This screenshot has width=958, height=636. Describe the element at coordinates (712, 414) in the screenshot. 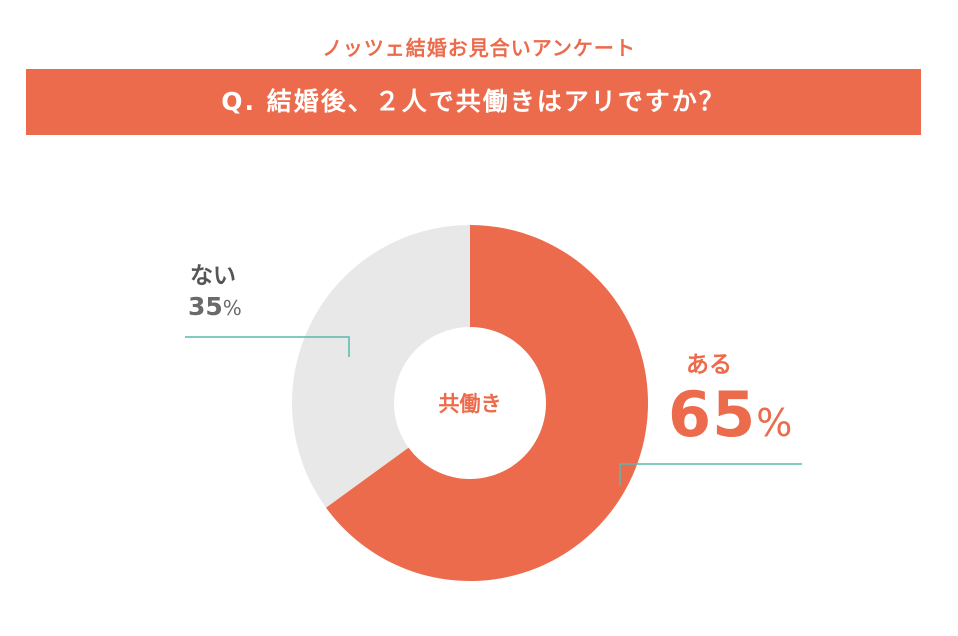

I see `slice-value-yes-number: 65` at that location.